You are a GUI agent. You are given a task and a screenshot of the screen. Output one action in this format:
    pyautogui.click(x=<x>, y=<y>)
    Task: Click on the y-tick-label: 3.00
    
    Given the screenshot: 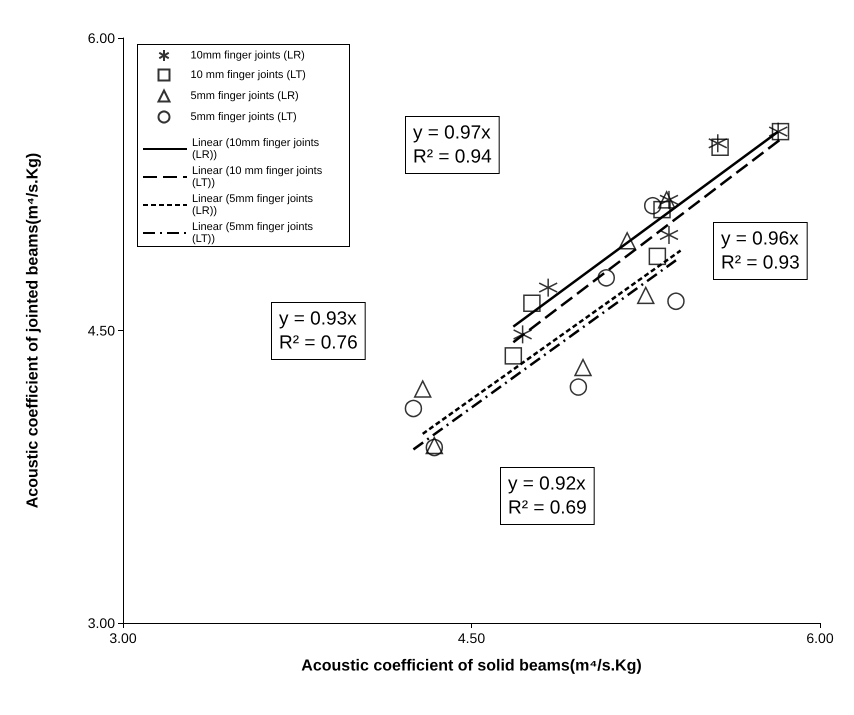 What is the action you would take?
    pyautogui.click(x=102, y=623)
    